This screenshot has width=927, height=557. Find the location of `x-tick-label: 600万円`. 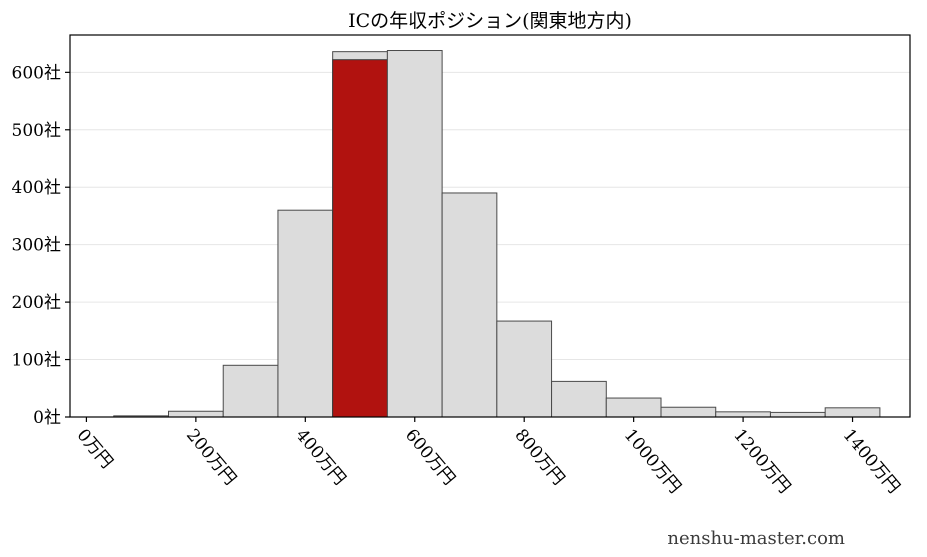

x-tick-label: 600万円 is located at coordinates (430, 457).